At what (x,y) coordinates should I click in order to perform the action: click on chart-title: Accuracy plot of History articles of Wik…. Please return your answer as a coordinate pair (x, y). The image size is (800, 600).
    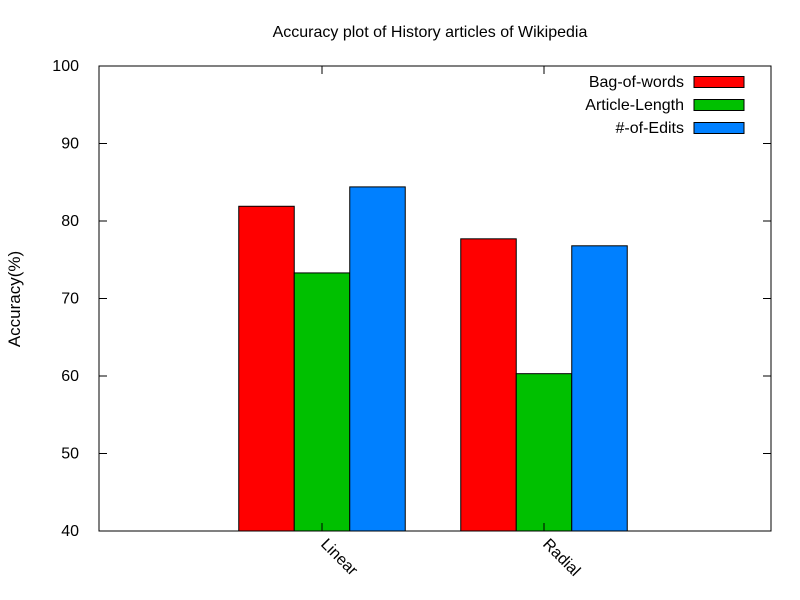
    Looking at the image, I should click on (430, 32).